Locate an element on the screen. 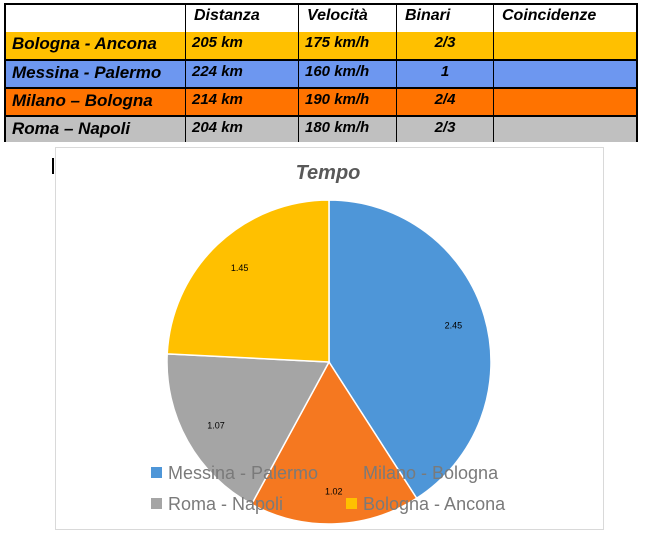 The image size is (646, 553). route-distanza: 224 km is located at coordinates (242, 74).